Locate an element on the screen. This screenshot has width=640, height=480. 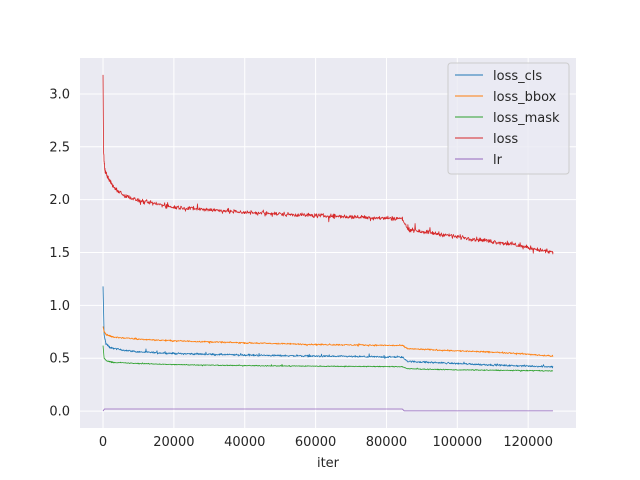
legend-label-loss-cls: loss_cls is located at coordinates (517, 76).